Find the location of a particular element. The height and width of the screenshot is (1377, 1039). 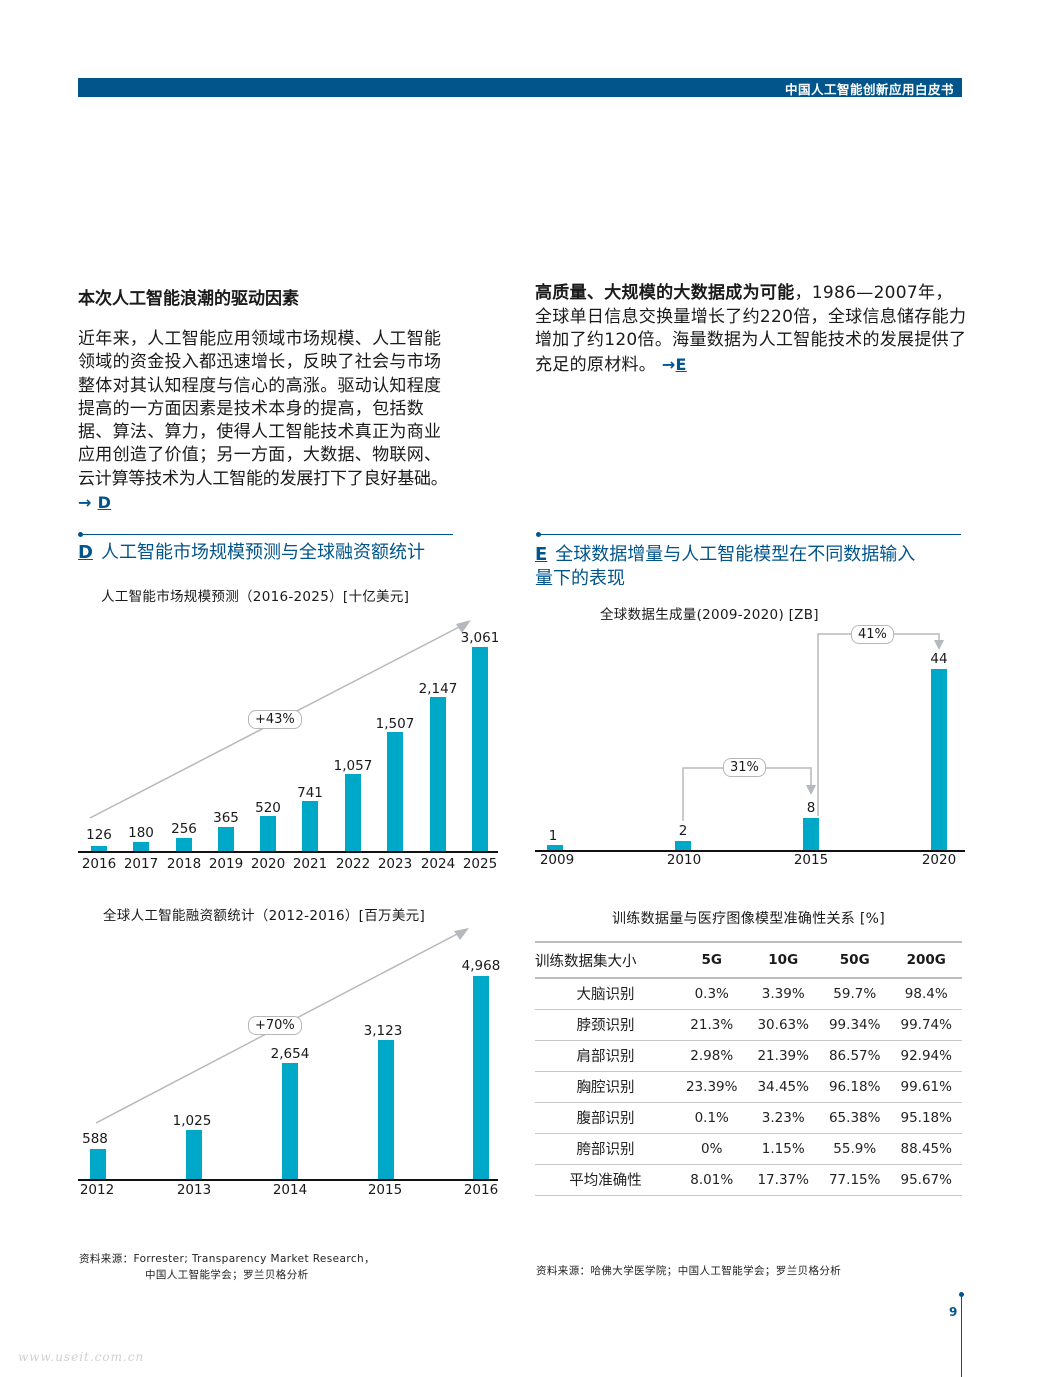

x-tick: 2017 is located at coordinates (141, 864).